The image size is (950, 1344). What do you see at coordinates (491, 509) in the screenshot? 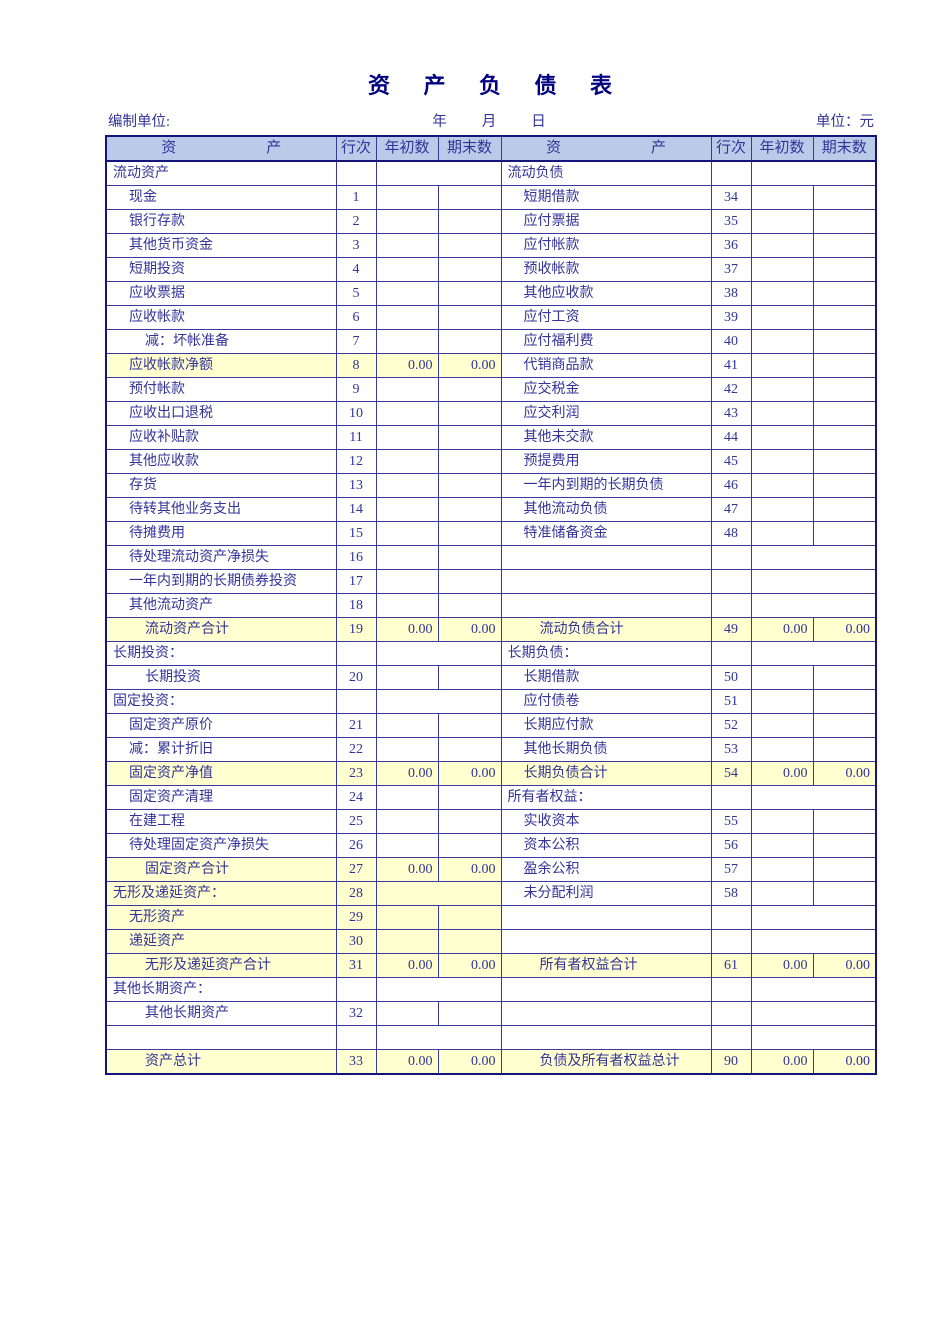
I see `table-row: 待转其他业务支出 14 其他流动负债 47` at bounding box center [491, 509].